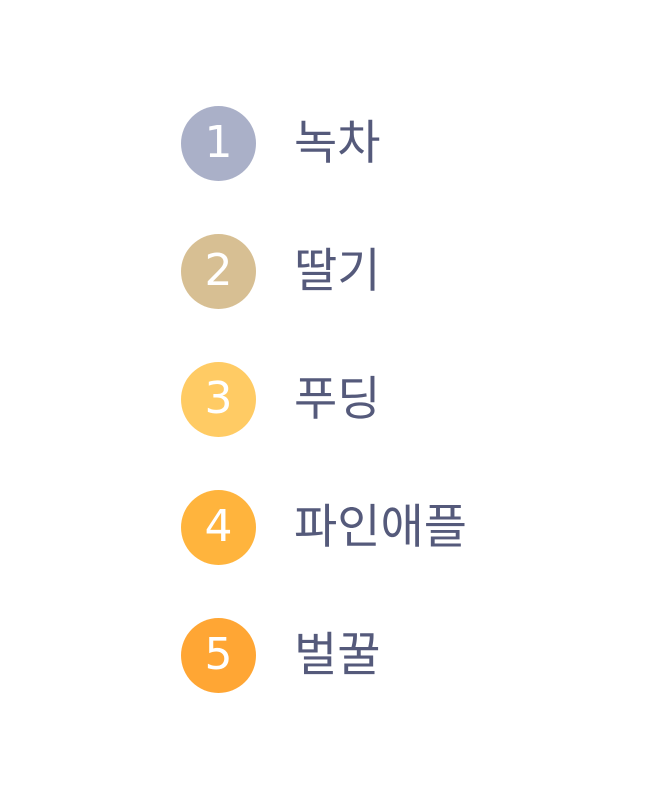 The width and height of the screenshot is (650, 800). I want to click on ranking-item-5: 5 벌꿀, so click(324, 655).